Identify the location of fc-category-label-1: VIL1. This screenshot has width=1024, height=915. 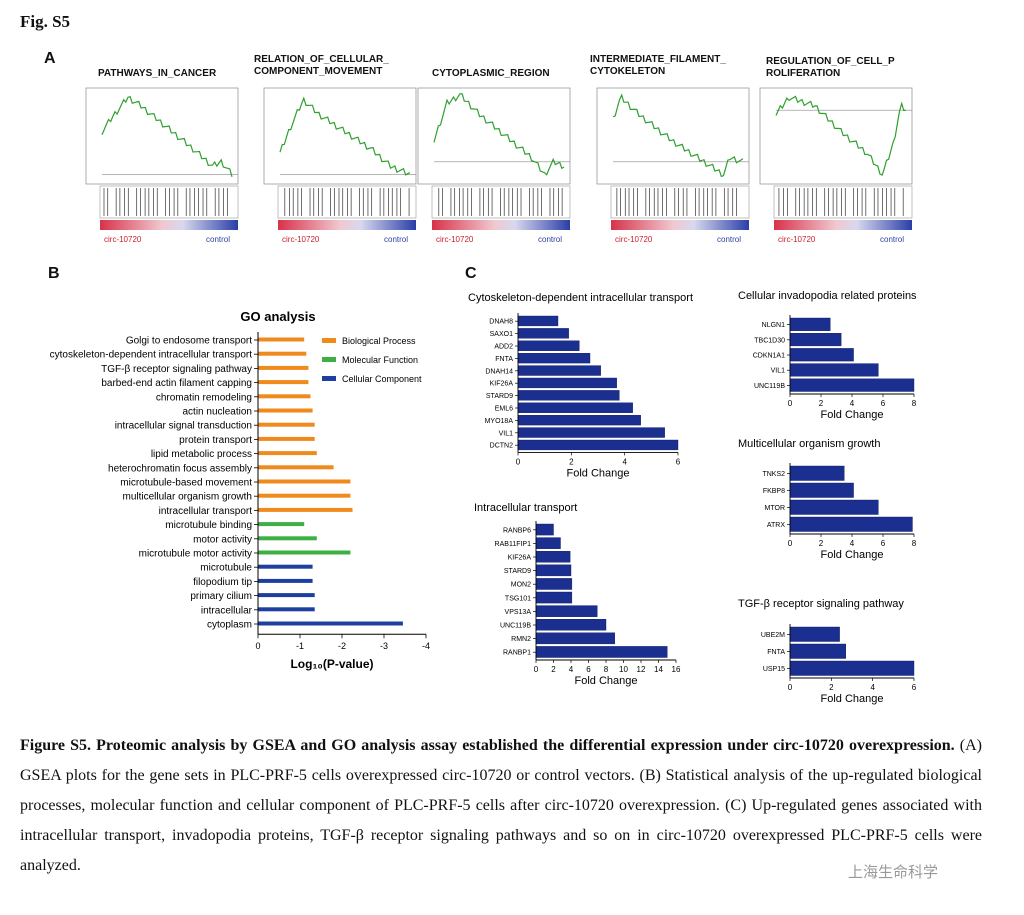
(506, 433).